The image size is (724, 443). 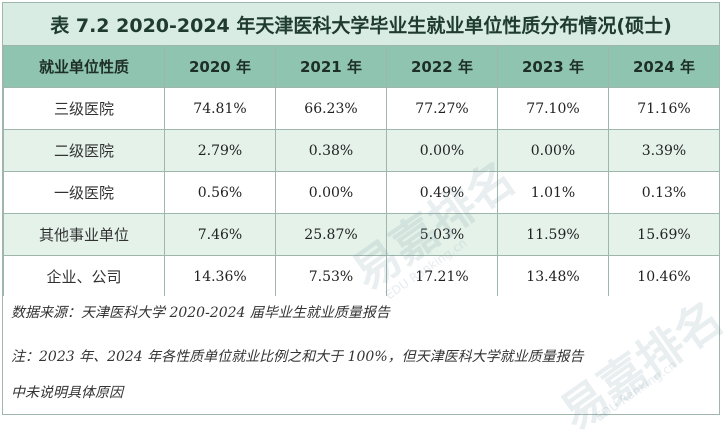 I want to click on table-cell: 3.39%, so click(x=664, y=150).